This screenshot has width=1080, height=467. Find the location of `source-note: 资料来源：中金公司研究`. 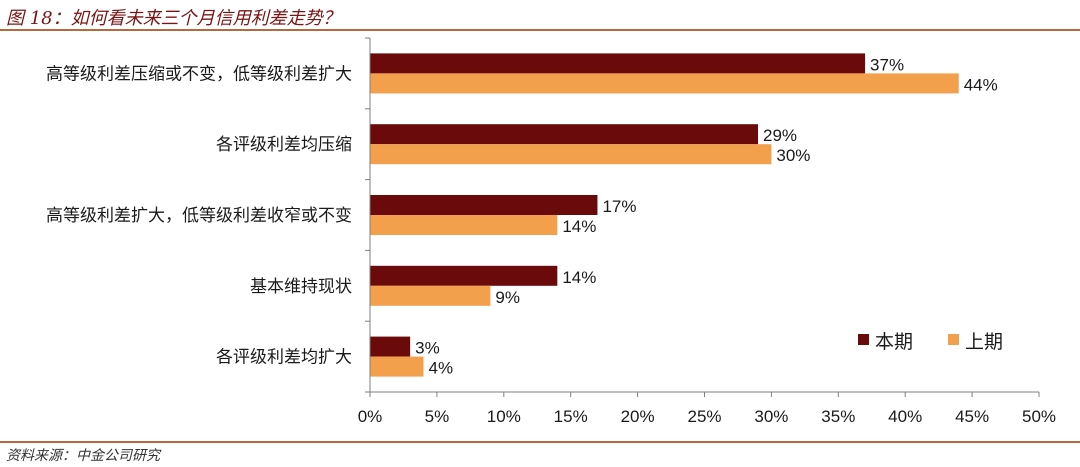

source-note: 资料来源：中金公司研究 is located at coordinates (83, 456).